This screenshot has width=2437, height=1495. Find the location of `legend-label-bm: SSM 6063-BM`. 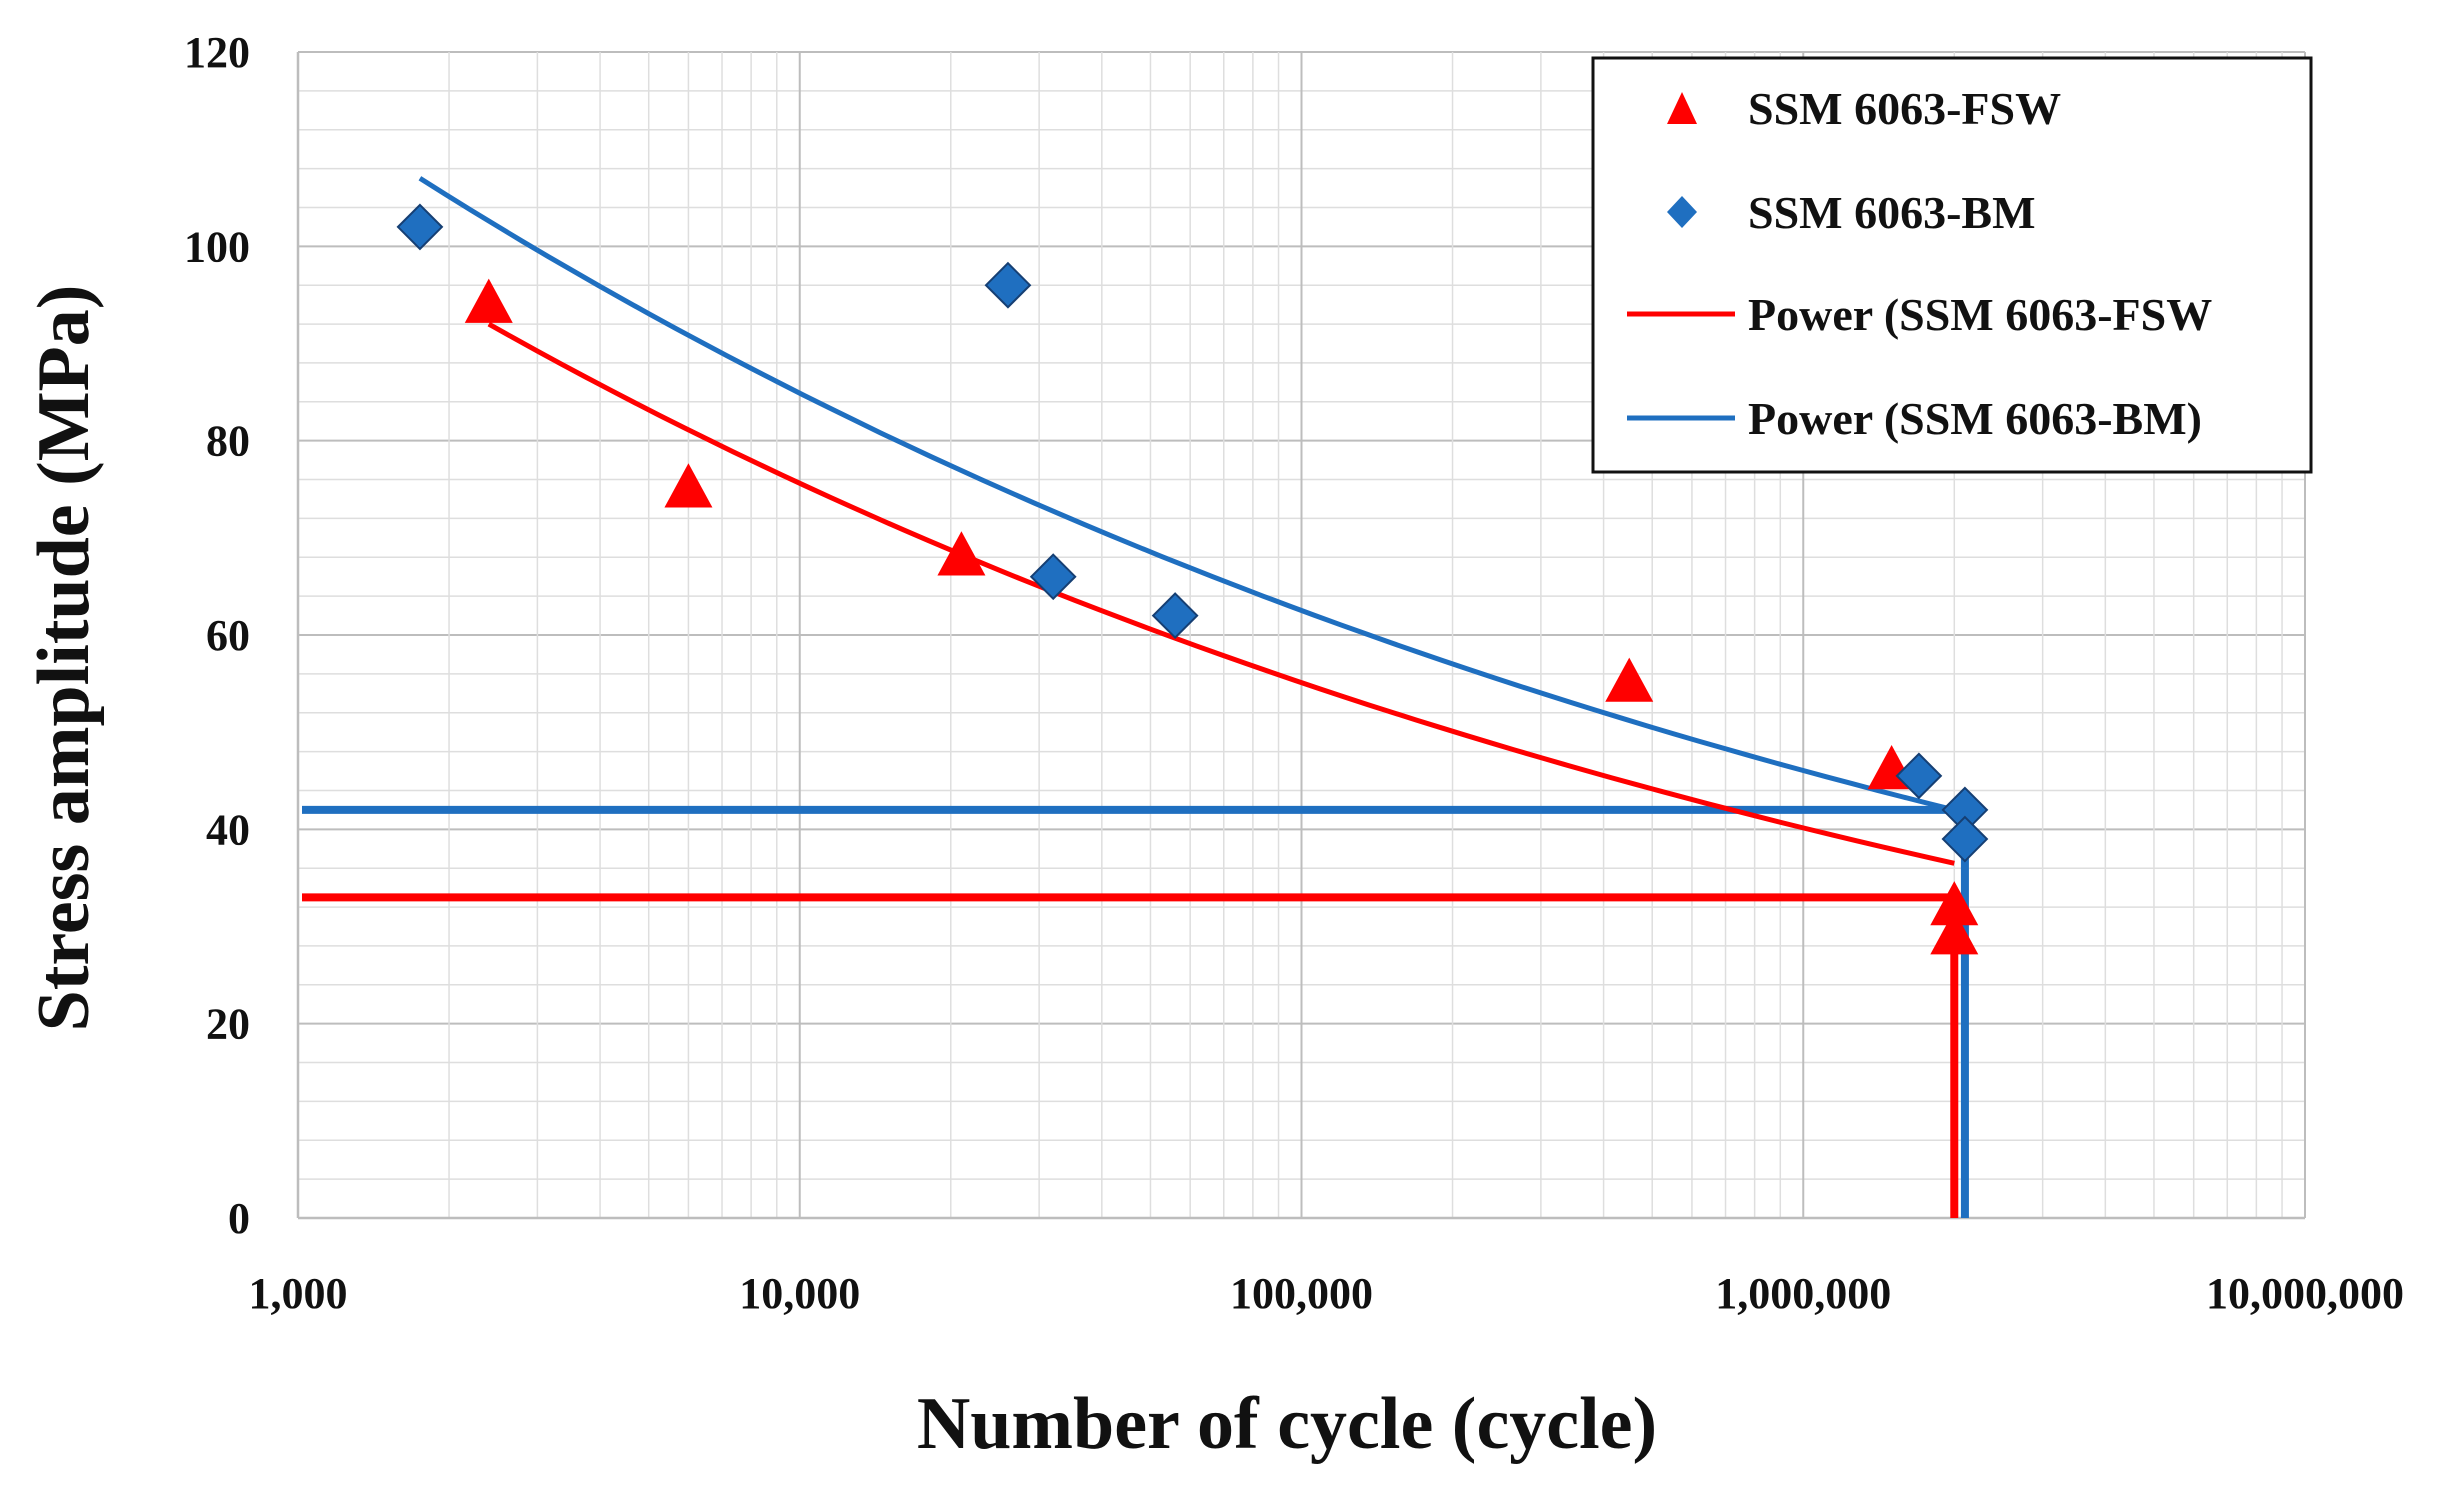

legend-label-bm: SSM 6063-BM is located at coordinates (1892, 212).